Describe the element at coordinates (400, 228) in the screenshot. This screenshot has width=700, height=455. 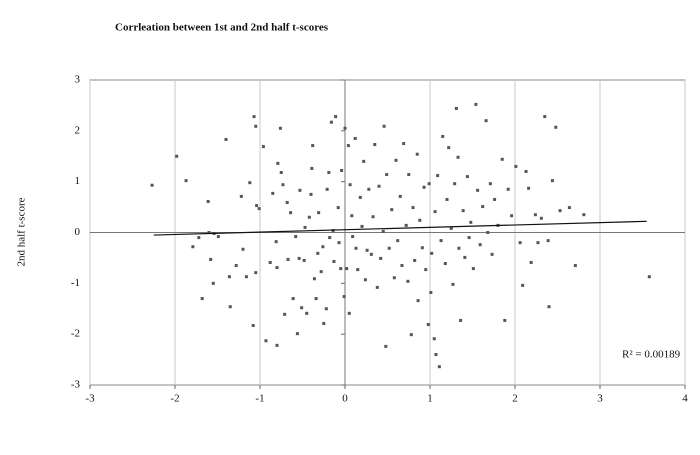
I see `trendline` at that location.